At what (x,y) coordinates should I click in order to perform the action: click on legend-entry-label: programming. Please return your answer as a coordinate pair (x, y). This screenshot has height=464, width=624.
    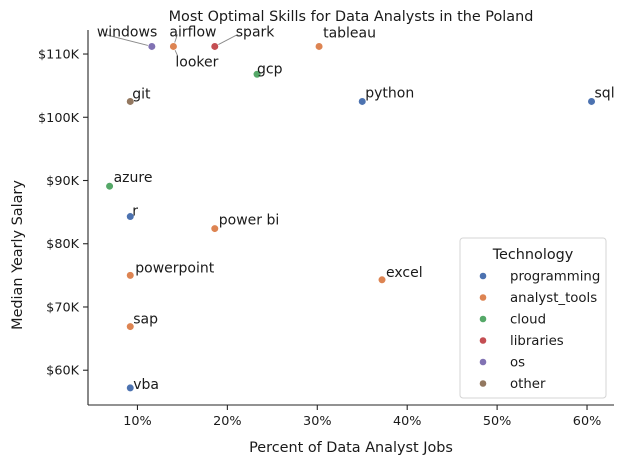
    Looking at the image, I should click on (555, 277).